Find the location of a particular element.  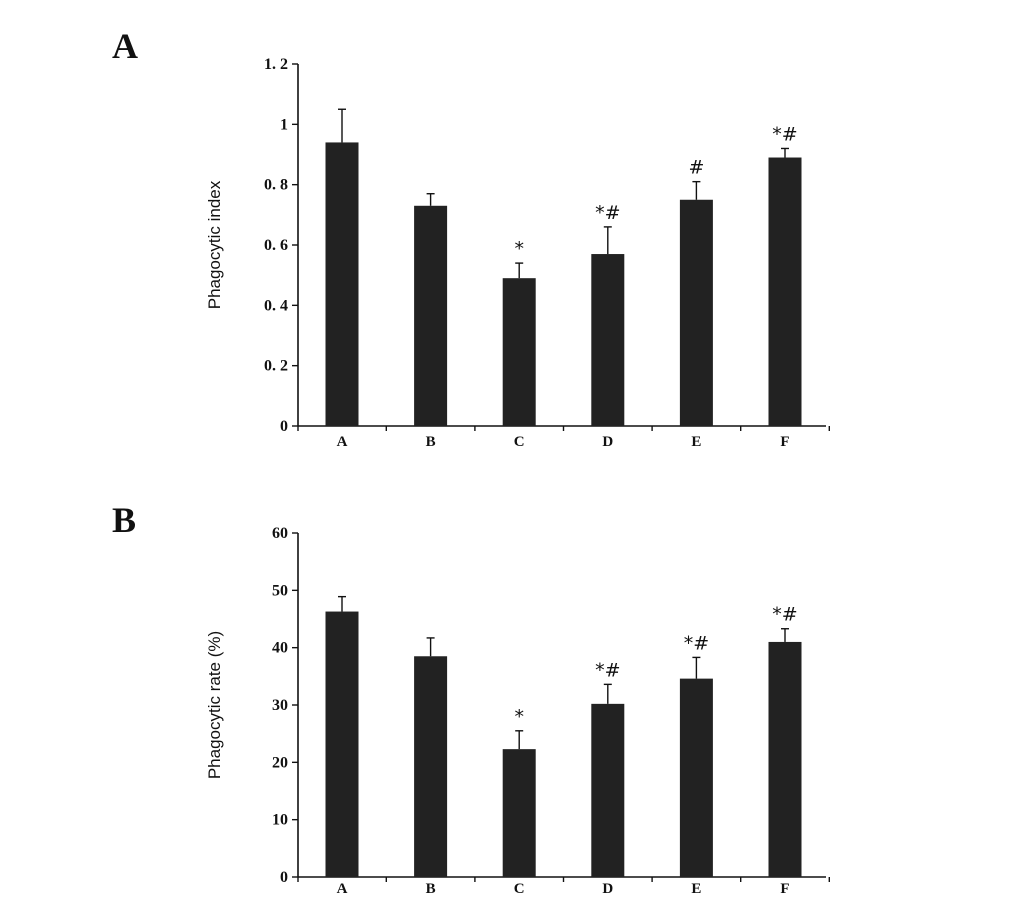

y-tick-label: 50 is located at coordinates (280, 590).